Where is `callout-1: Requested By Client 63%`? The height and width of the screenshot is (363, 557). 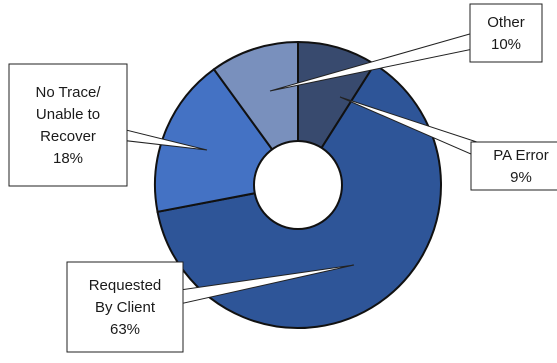 callout-1: Requested By Client 63% is located at coordinates (210, 307).